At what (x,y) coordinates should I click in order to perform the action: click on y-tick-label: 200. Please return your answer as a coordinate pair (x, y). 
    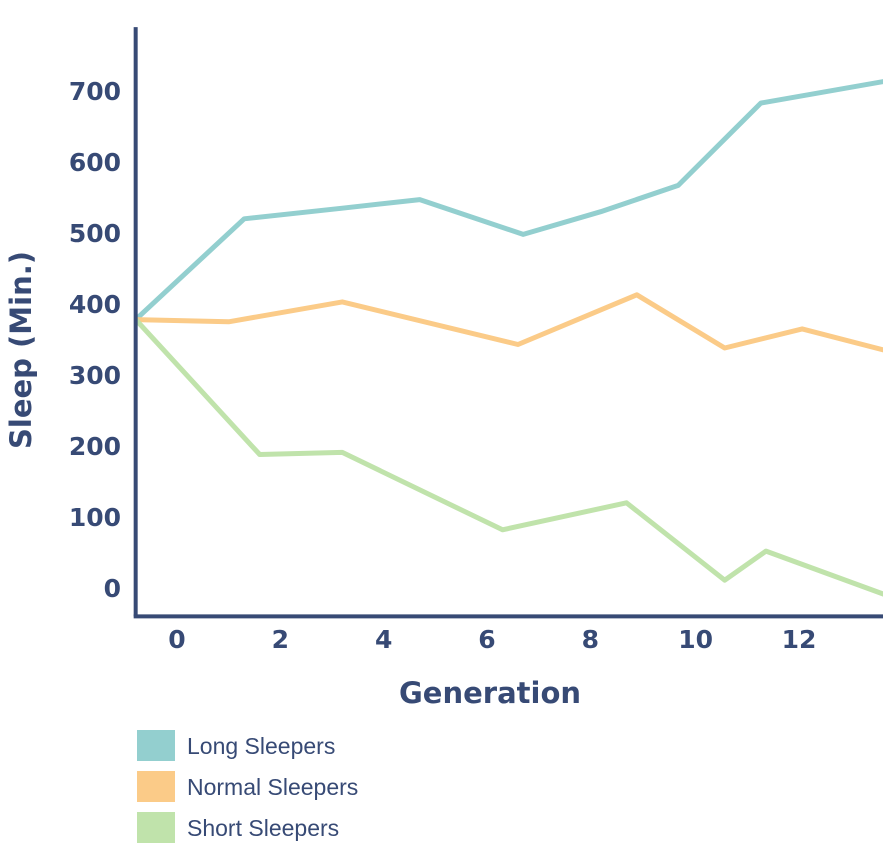
    Looking at the image, I should click on (95, 446).